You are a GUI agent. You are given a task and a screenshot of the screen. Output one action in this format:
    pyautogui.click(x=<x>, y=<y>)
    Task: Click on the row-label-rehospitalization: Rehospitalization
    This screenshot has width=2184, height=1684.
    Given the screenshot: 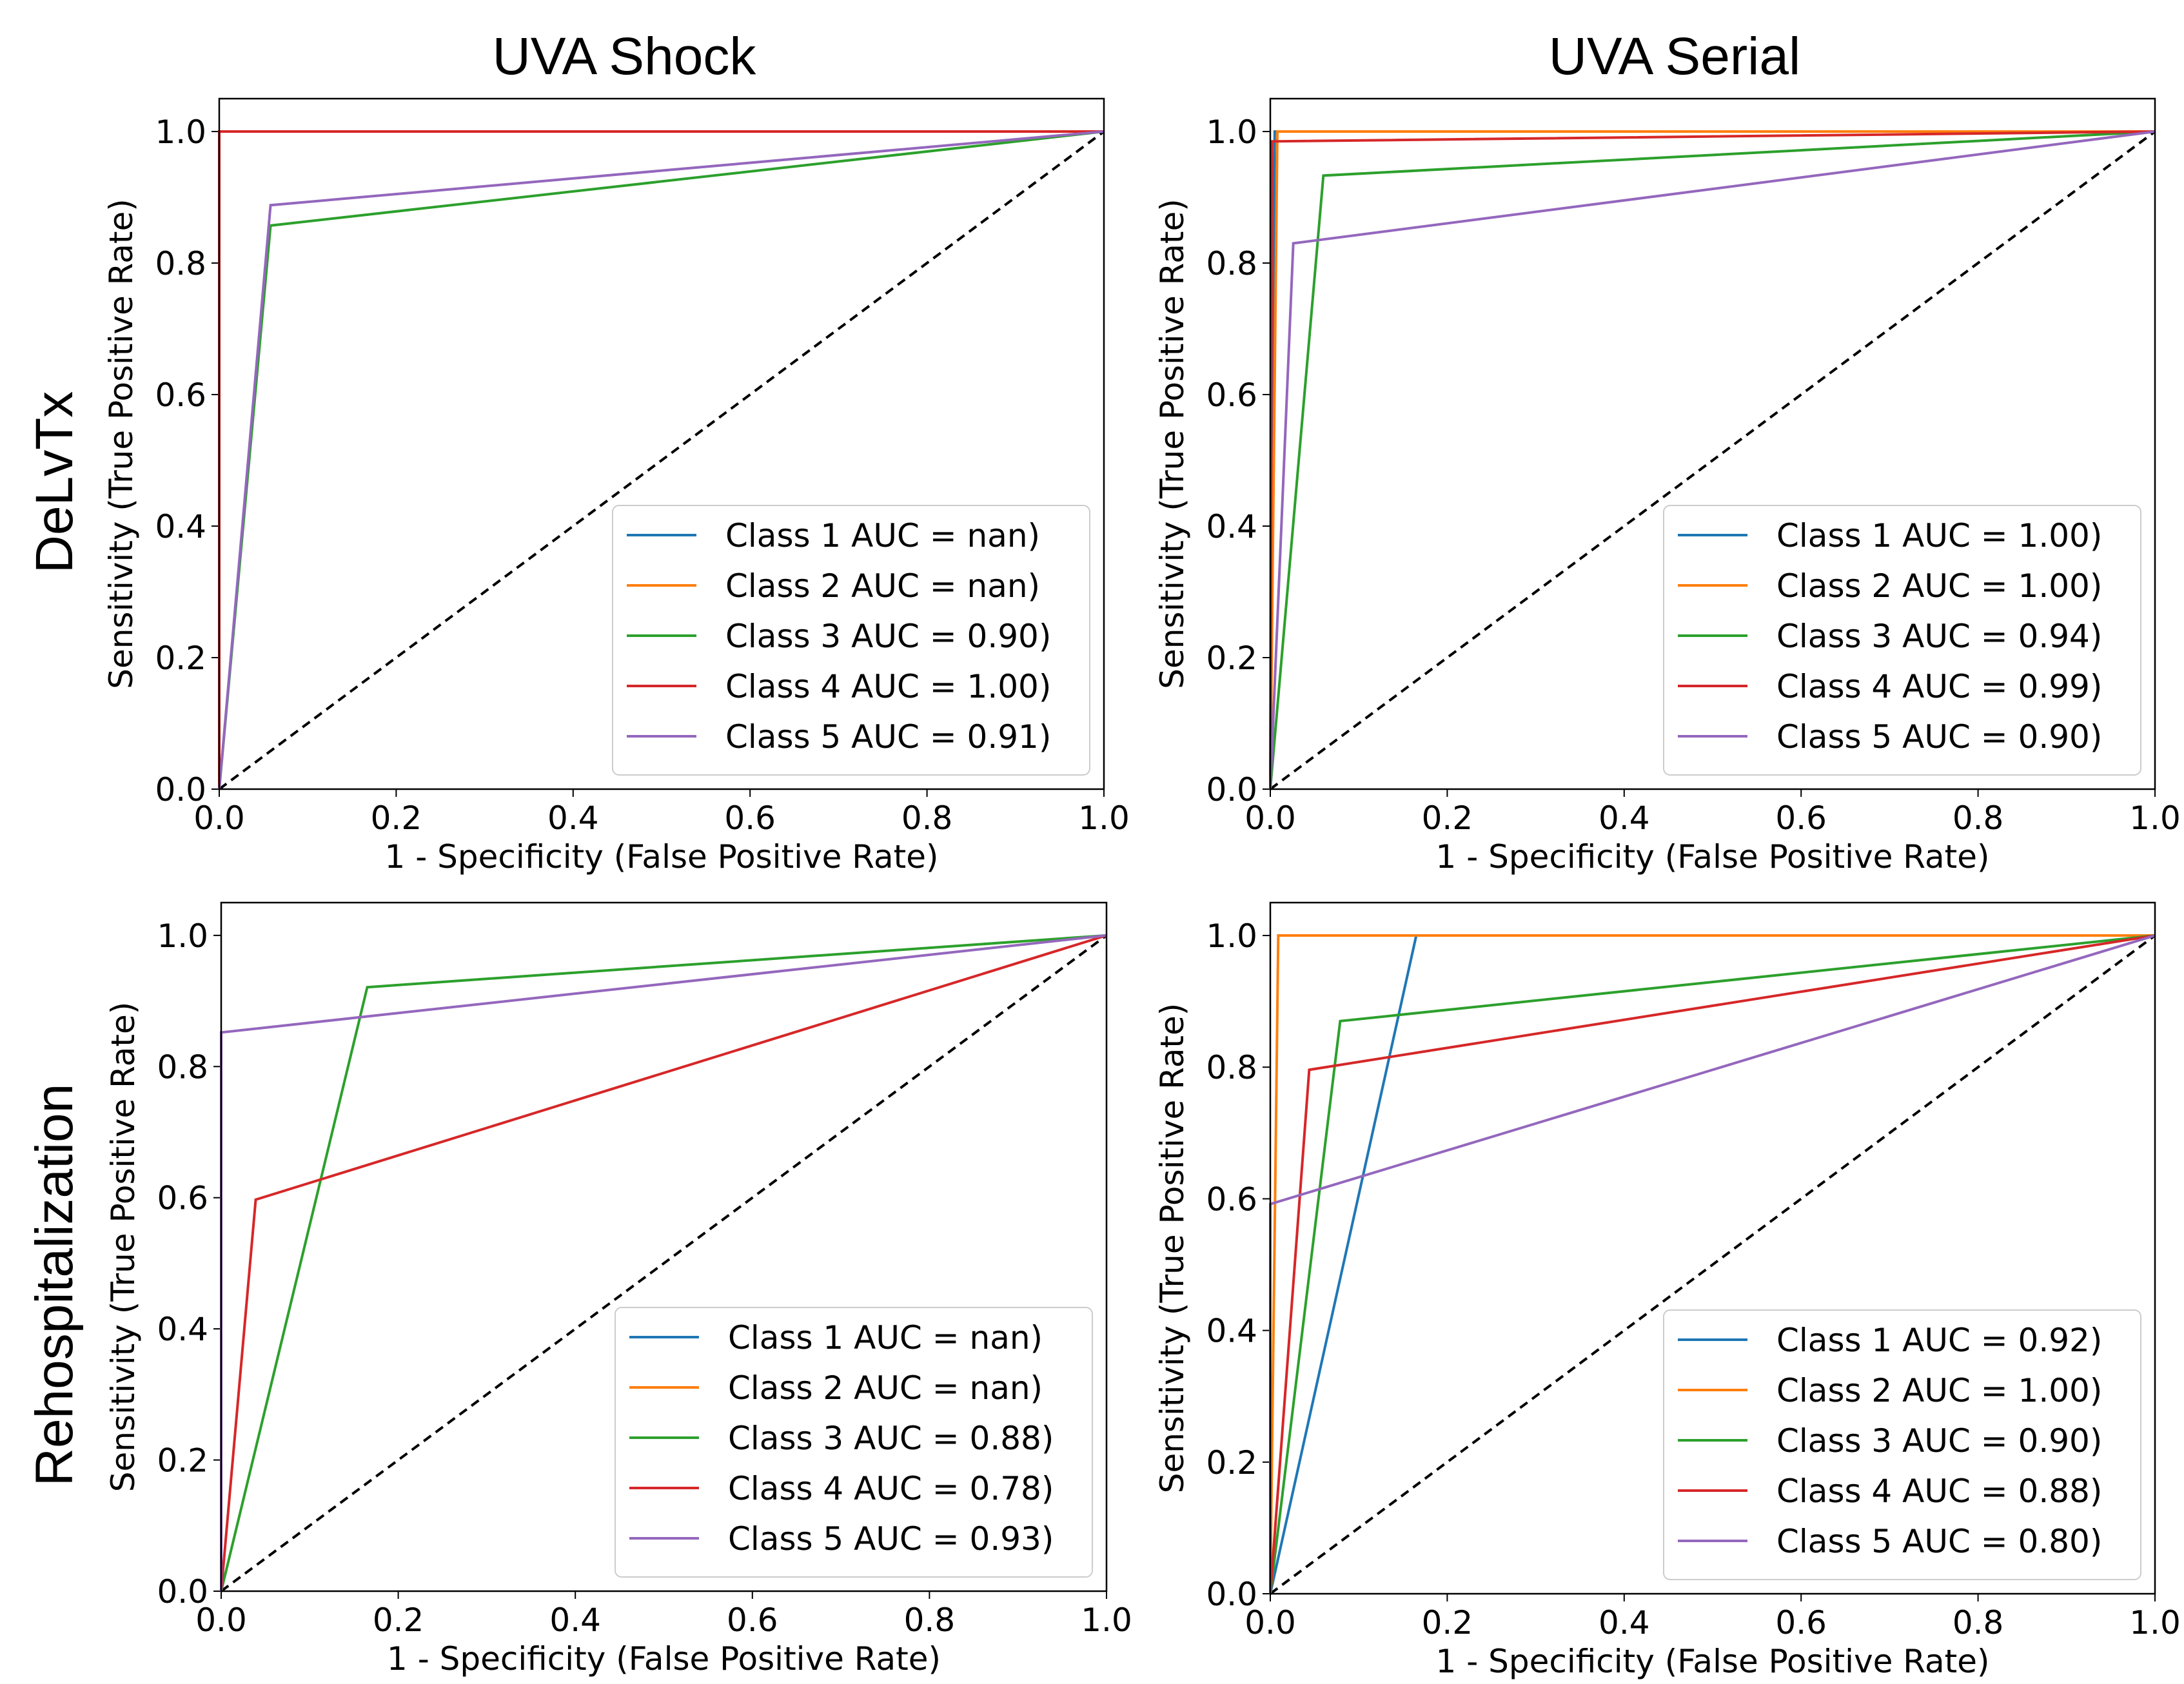 What is the action you would take?
    pyautogui.click(x=55, y=1285)
    